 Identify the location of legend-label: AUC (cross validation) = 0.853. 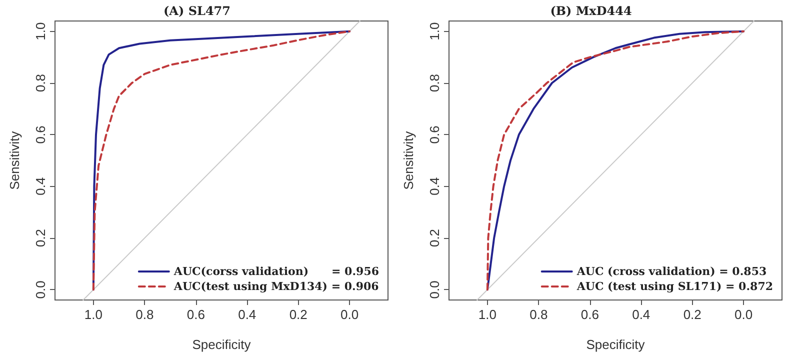
(671, 271).